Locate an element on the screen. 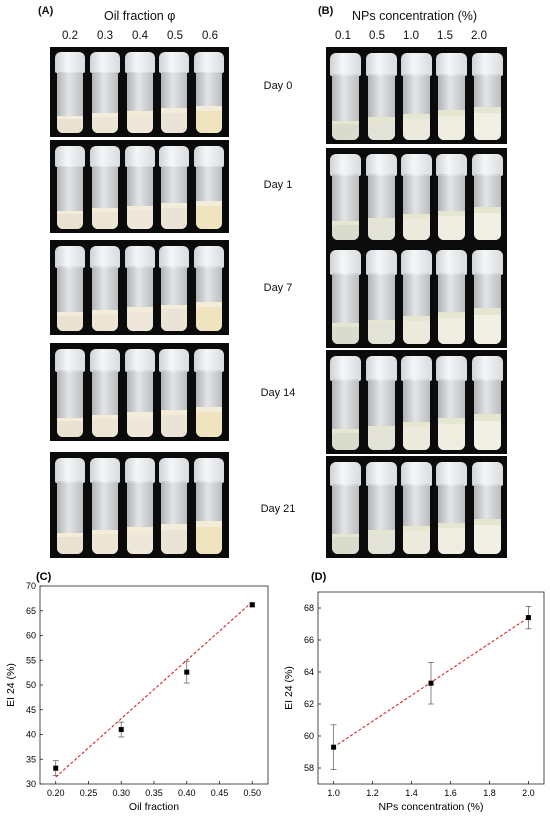 The width and height of the screenshot is (550, 819). y-tick-label: 60 is located at coordinates (31, 636).